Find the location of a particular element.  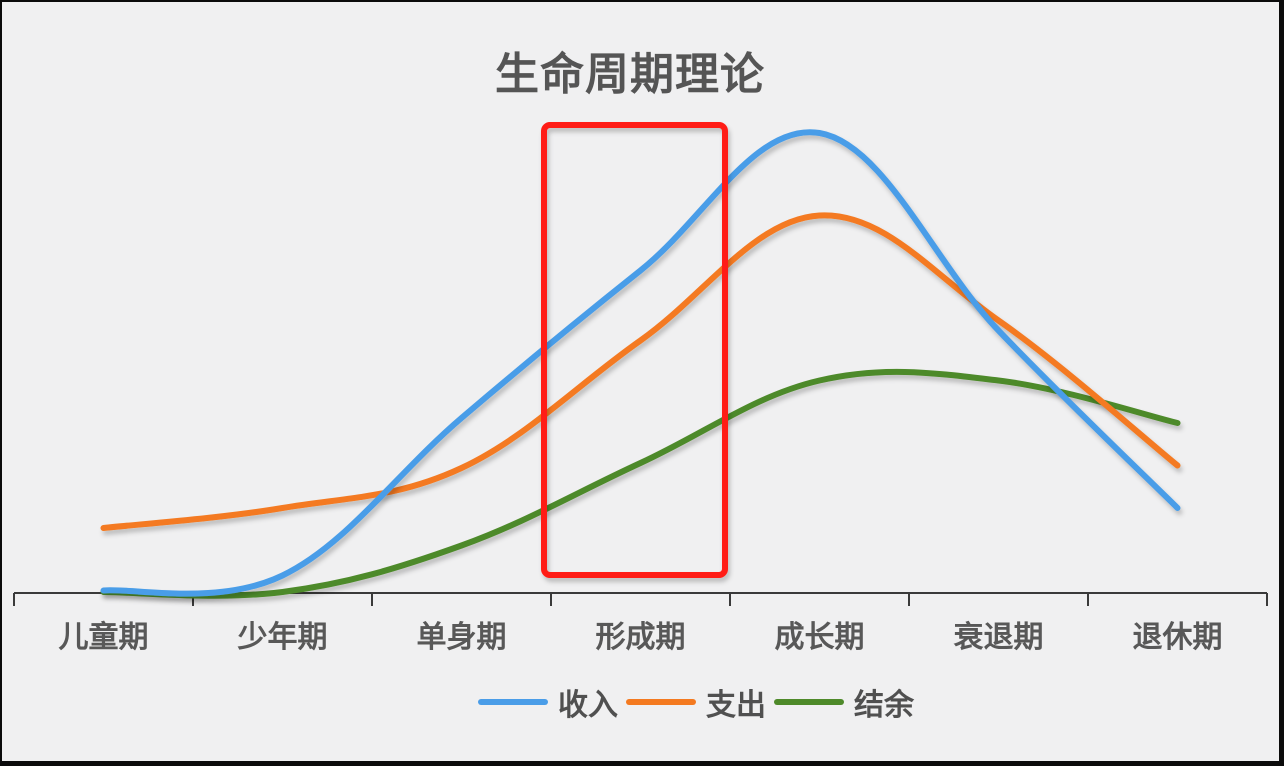

x-axis-label: 衰退期 is located at coordinates (998, 637).